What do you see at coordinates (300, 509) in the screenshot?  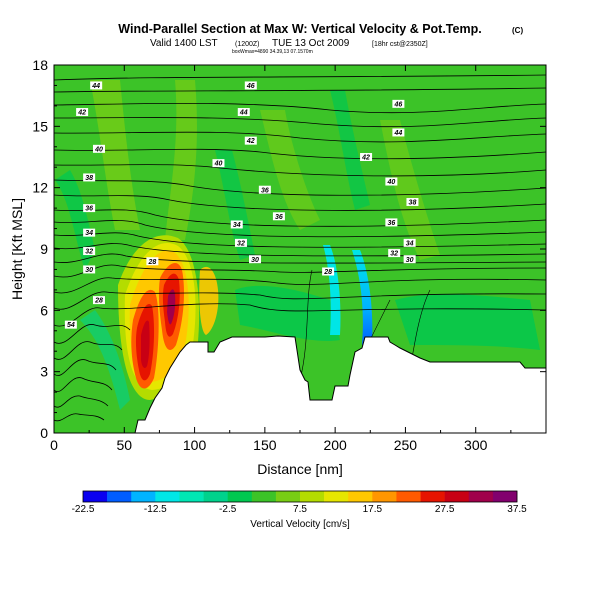 I see `colorbar-tick-label: 7.5` at bounding box center [300, 509].